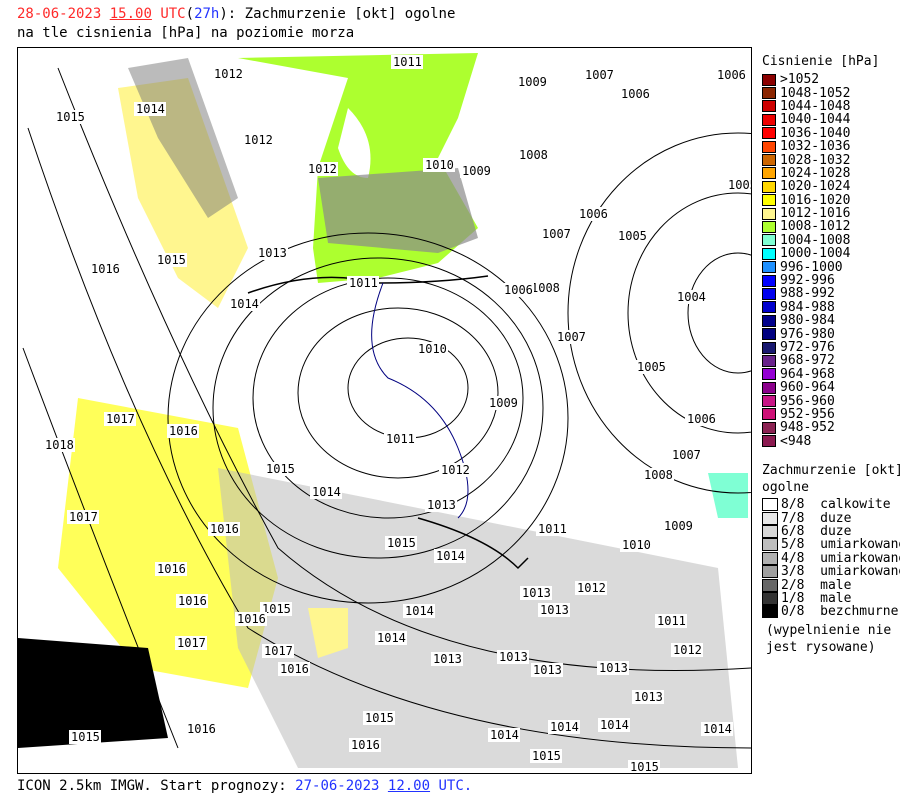 This screenshot has height=800, width=900. Describe the element at coordinates (455, 786) in the screenshot. I see `start-utc: UTC.` at that location.